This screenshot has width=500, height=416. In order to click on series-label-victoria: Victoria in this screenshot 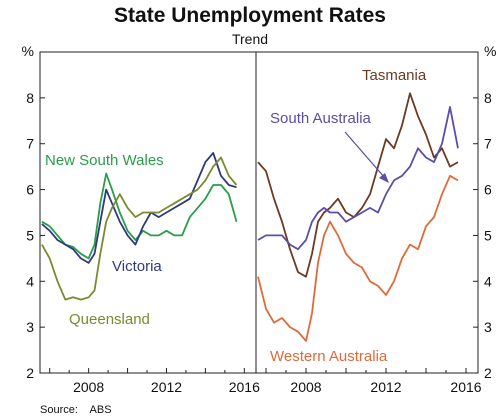, I will do `click(137, 266)`.